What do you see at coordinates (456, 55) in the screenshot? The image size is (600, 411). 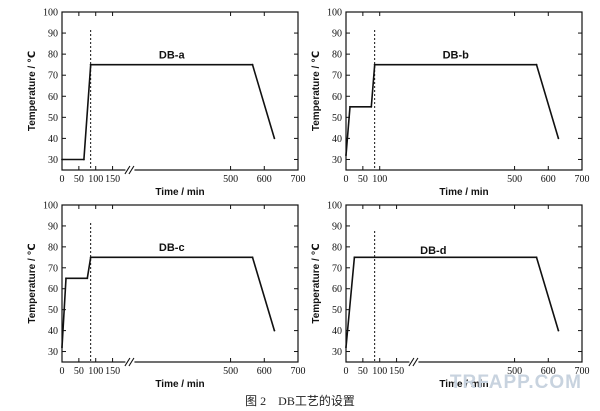 I see `panel-label: DB-b` at bounding box center [456, 55].